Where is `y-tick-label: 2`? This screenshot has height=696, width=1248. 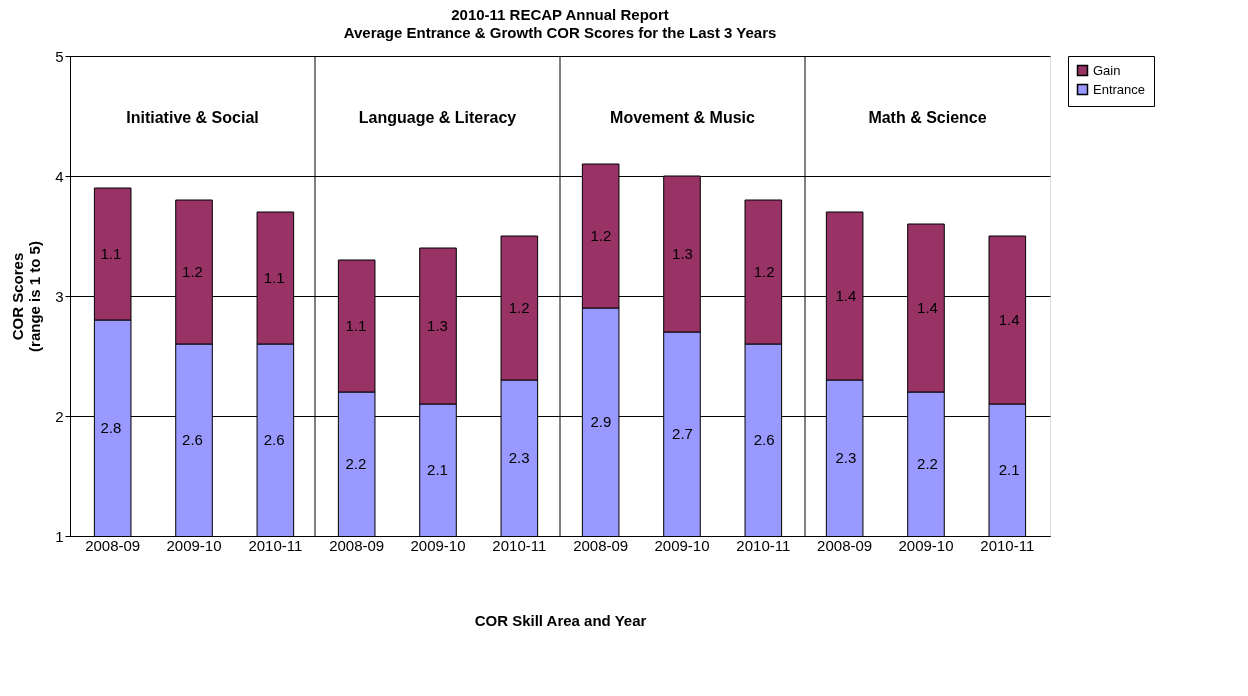
y-tick-label: 2 is located at coordinates (59, 416).